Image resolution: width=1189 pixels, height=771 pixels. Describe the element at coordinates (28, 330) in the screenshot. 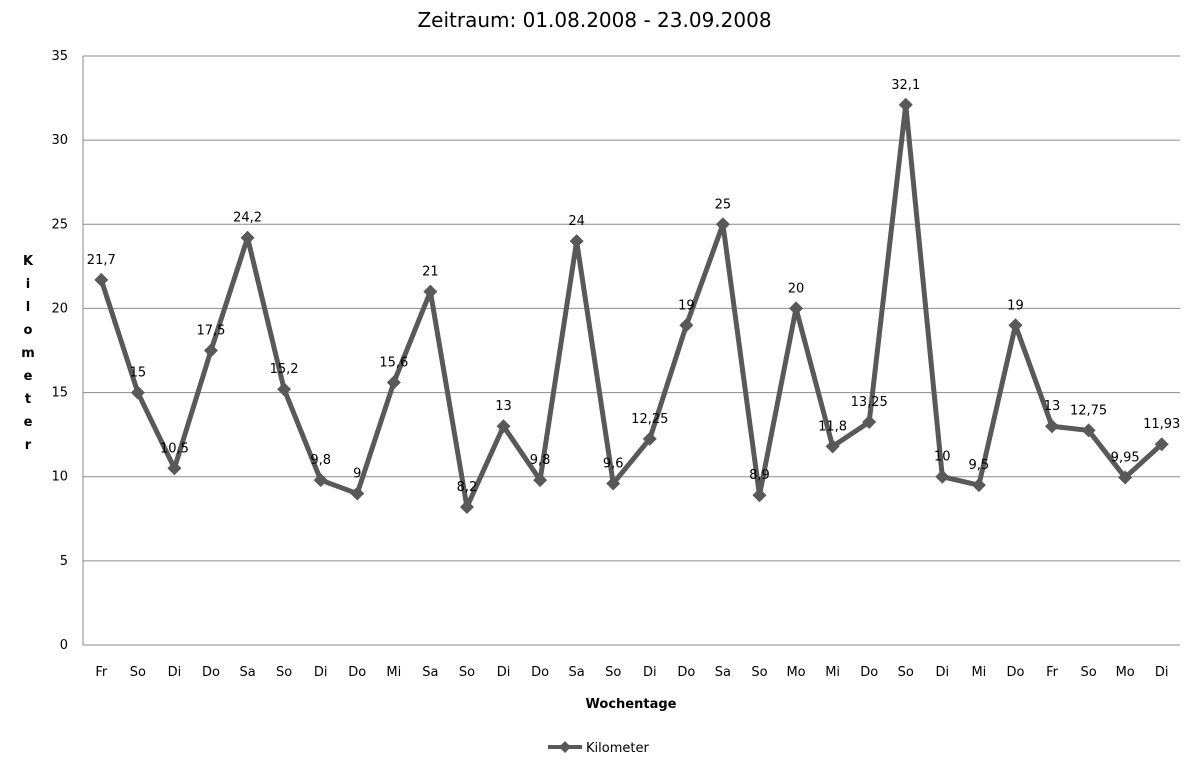

I see `y-axis-title-letter: o` at that location.